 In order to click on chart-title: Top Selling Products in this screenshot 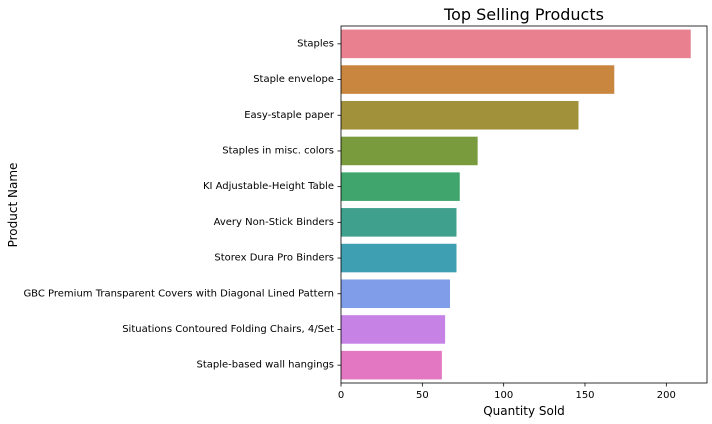, I will do `click(523, 14)`.